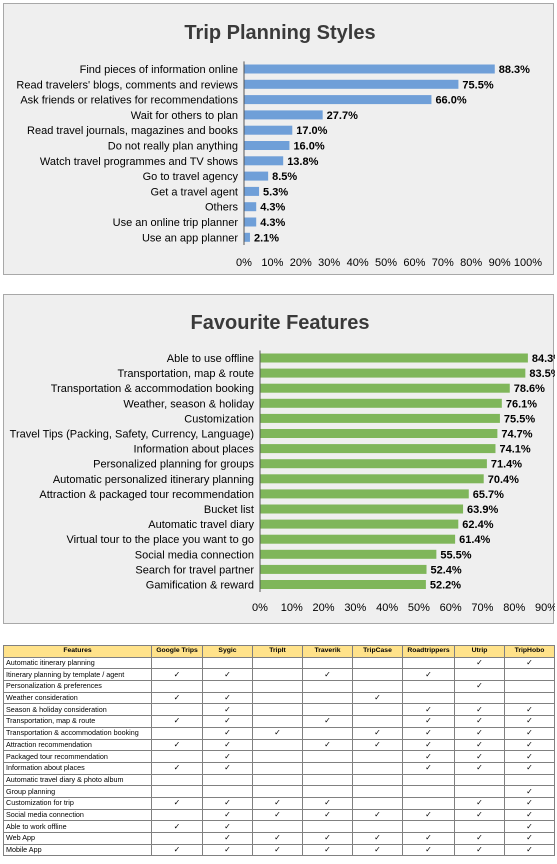 The width and height of the screenshot is (557, 864). Describe the element at coordinates (191, 177) in the screenshot. I see `chart0-category-label: Go to travel agency` at that location.